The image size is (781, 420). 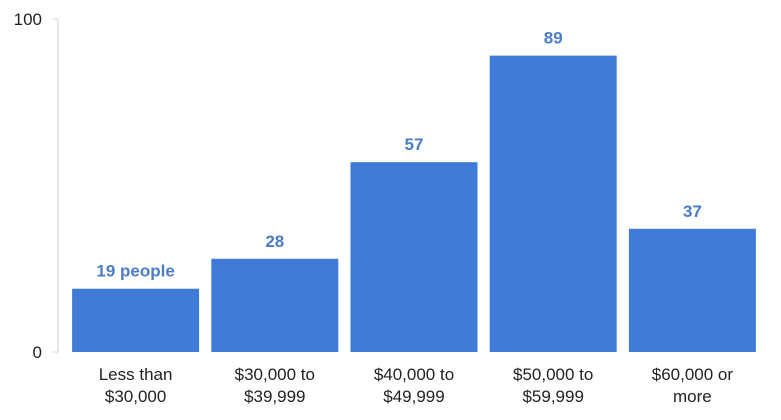 What do you see at coordinates (414, 144) in the screenshot?
I see `value-label: 57` at bounding box center [414, 144].